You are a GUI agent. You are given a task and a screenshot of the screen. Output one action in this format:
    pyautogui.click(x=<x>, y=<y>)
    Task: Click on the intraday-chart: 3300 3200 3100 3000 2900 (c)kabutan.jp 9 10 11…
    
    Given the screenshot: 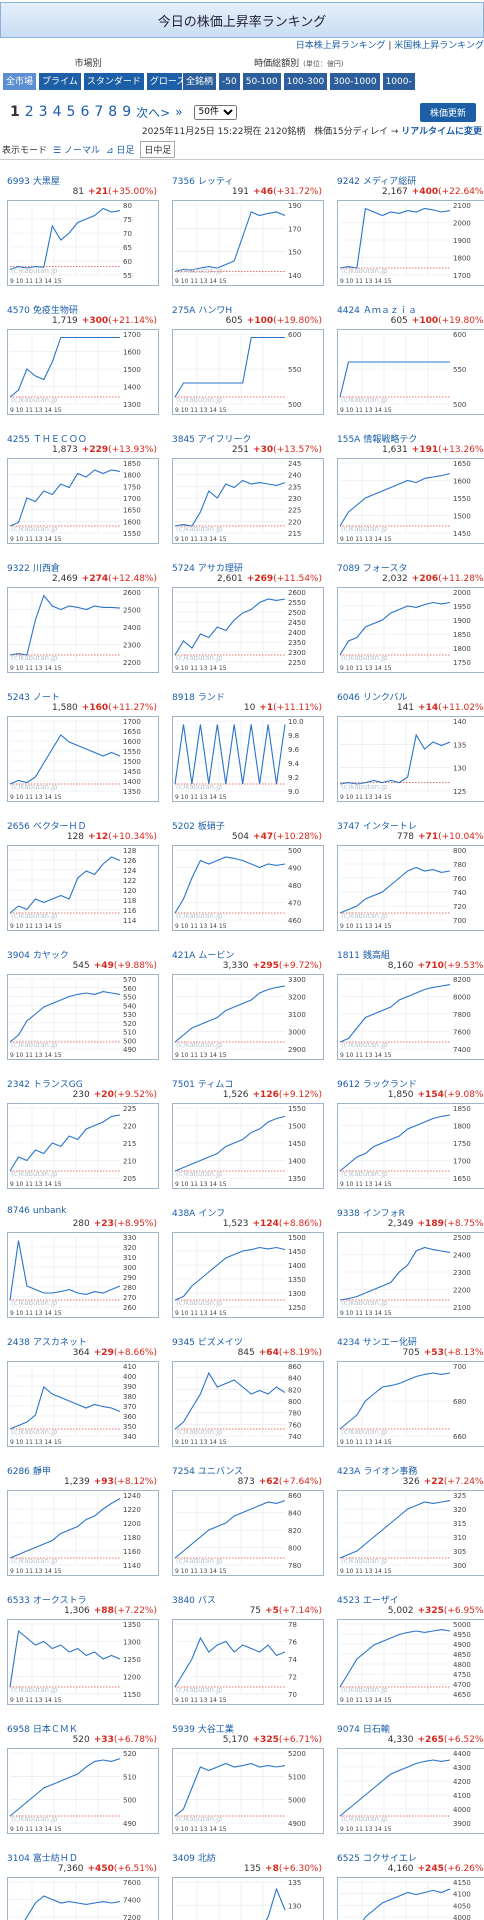 What is the action you would take?
    pyautogui.click(x=248, y=1017)
    